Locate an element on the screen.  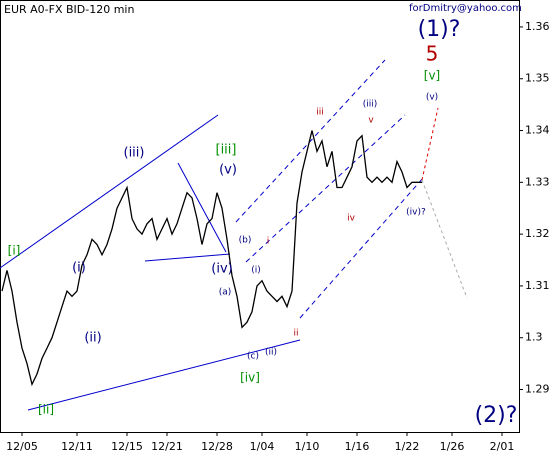
wave-label: [i] is located at coordinates (14, 251).